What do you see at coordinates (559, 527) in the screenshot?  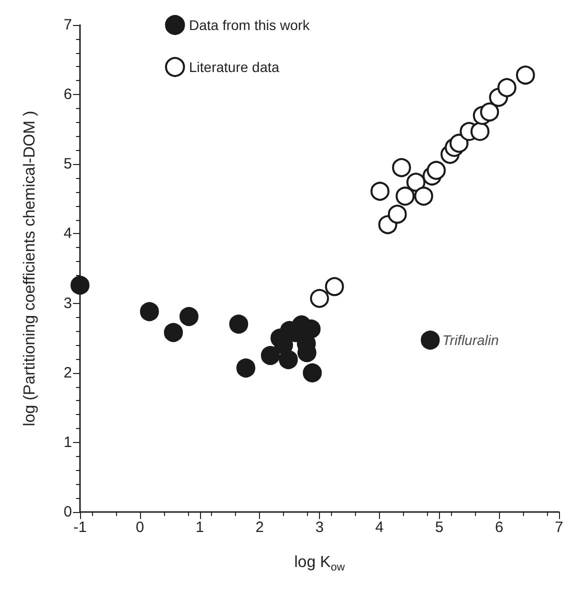 I see `x-tick-label: 7` at bounding box center [559, 527].